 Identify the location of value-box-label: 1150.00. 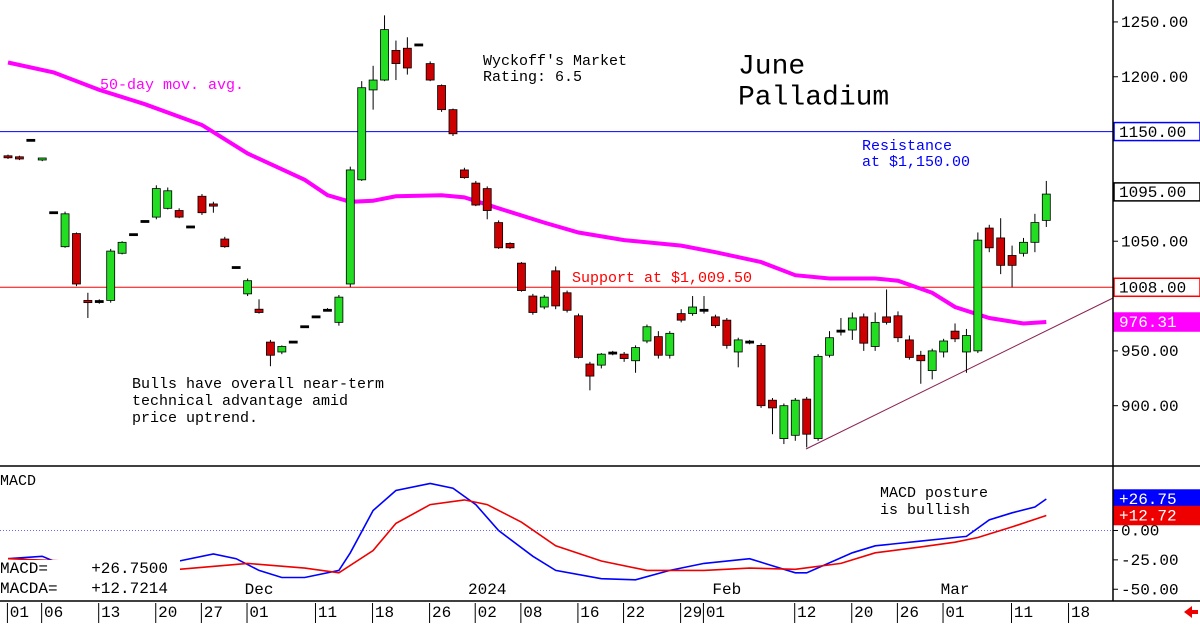
(1152, 133).